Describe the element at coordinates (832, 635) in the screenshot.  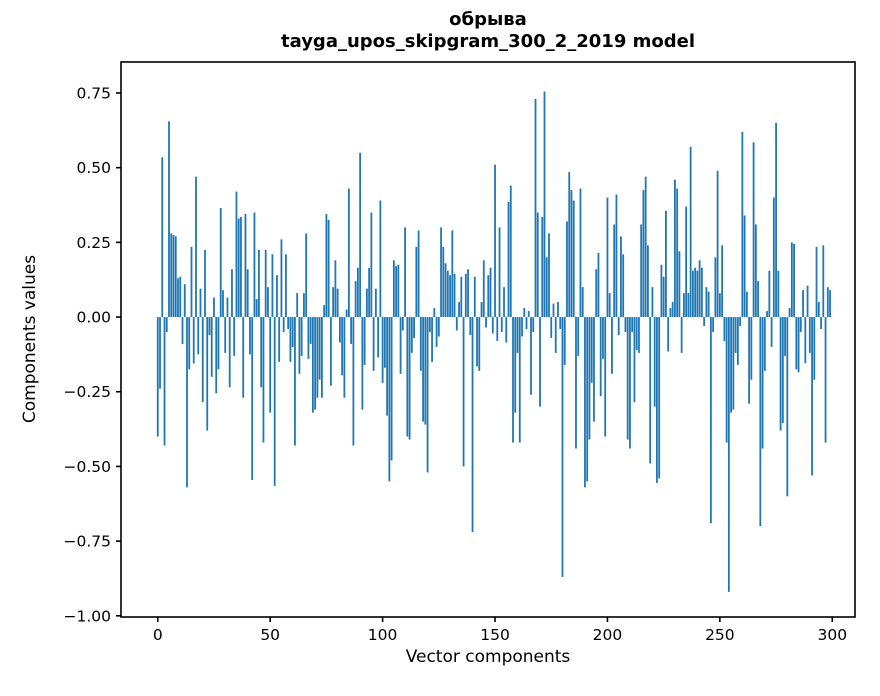
I see `x-tick-label: 300` at that location.